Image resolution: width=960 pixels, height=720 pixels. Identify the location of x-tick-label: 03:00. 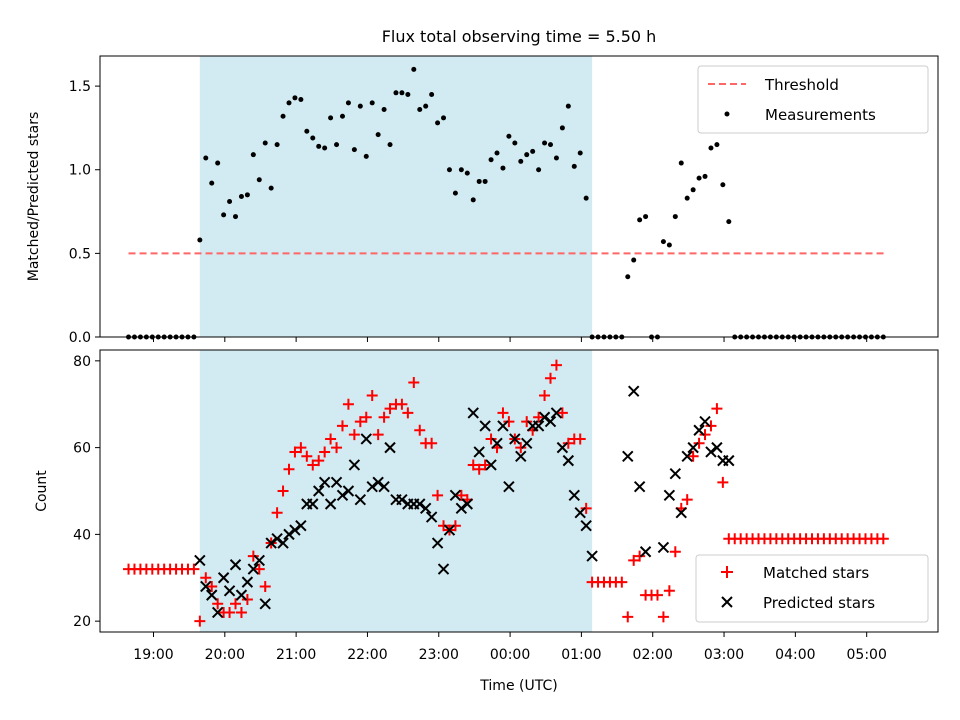
(724, 655).